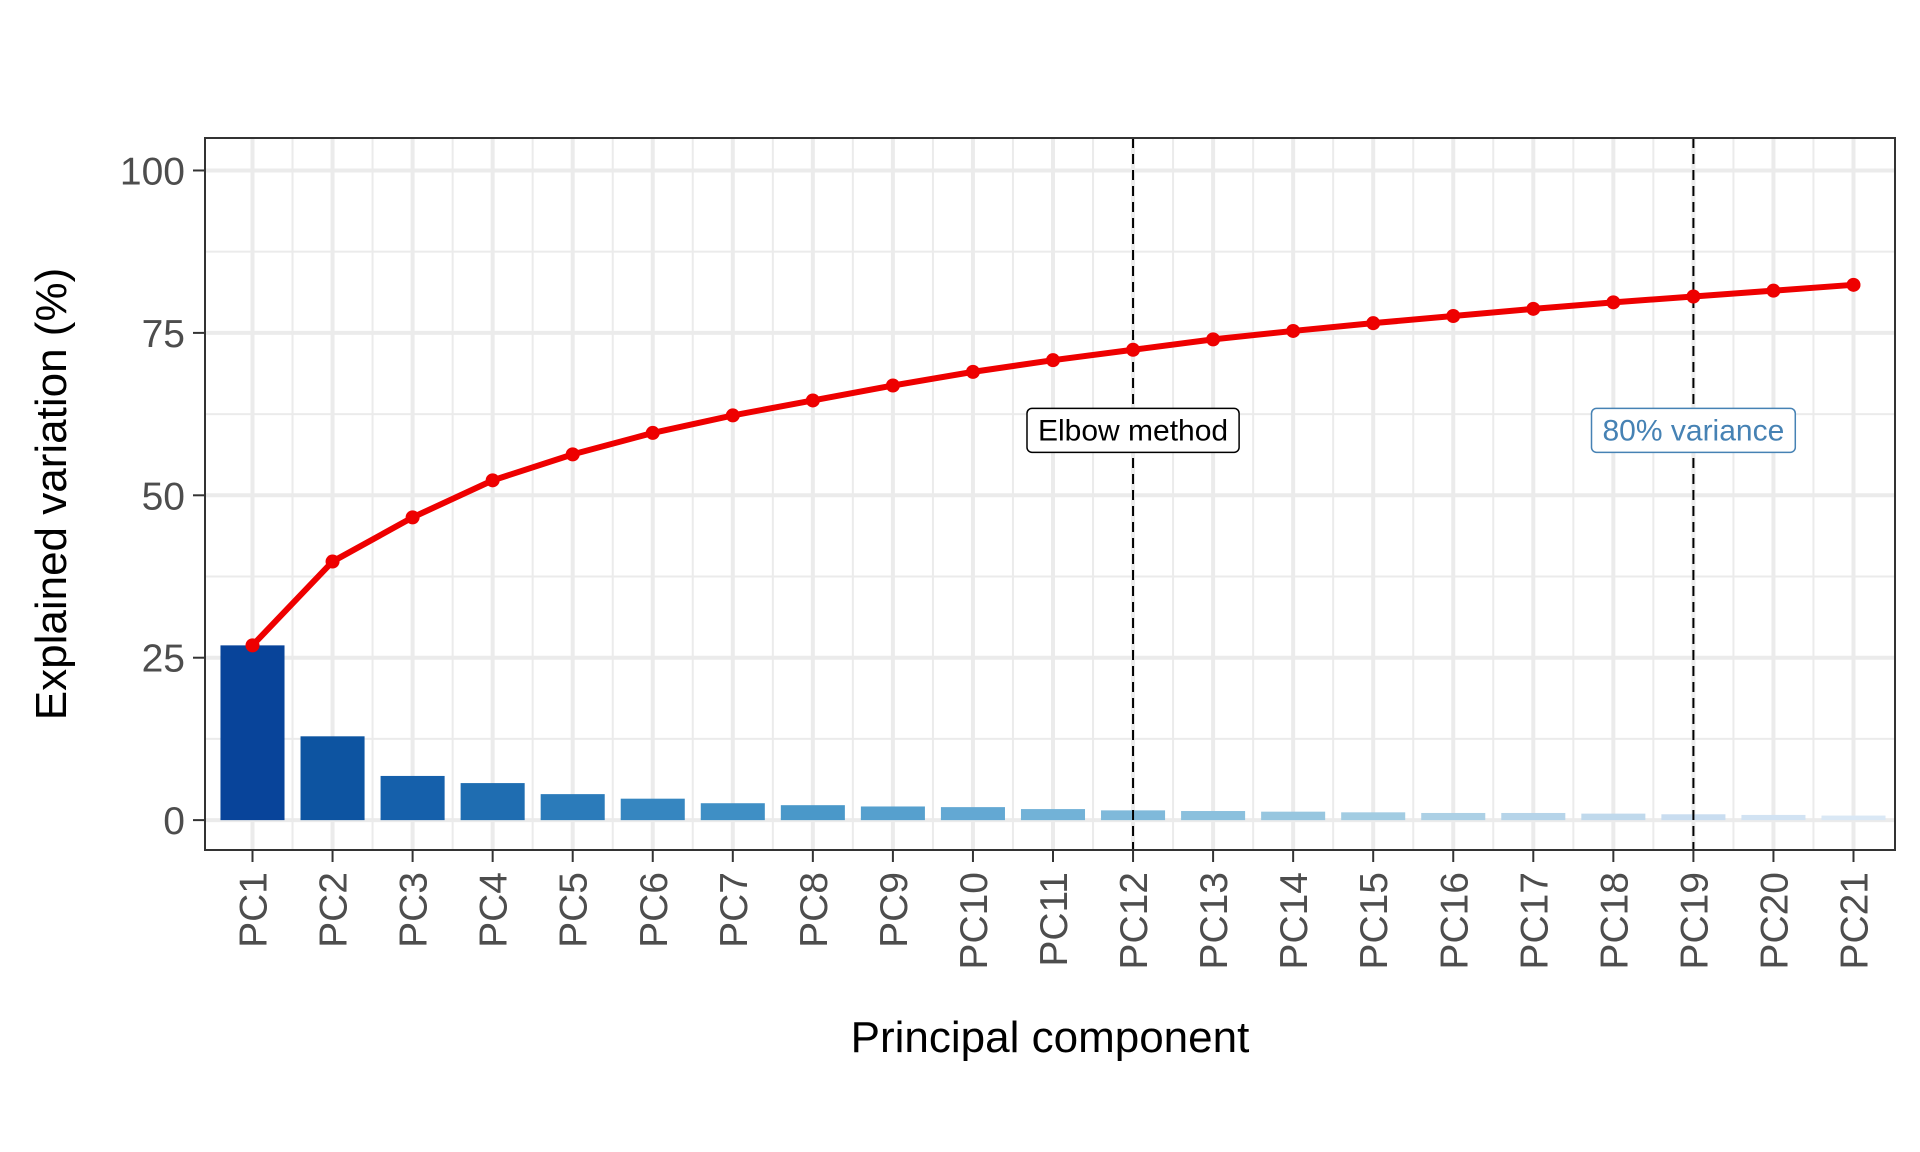  Describe the element at coordinates (412, 798) in the screenshot. I see `bar-pc3` at that location.